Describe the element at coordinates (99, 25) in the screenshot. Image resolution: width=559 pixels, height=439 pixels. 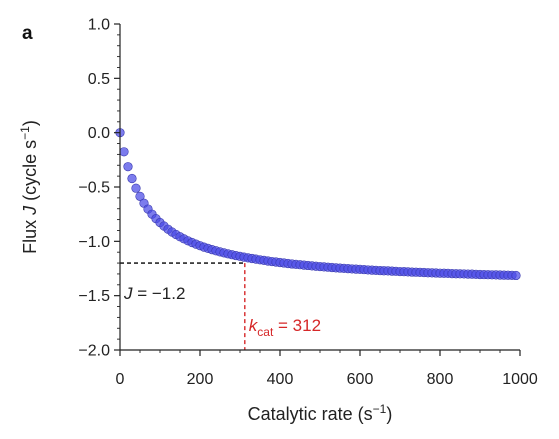
I see `y-tick-label: 1.0` at that location.